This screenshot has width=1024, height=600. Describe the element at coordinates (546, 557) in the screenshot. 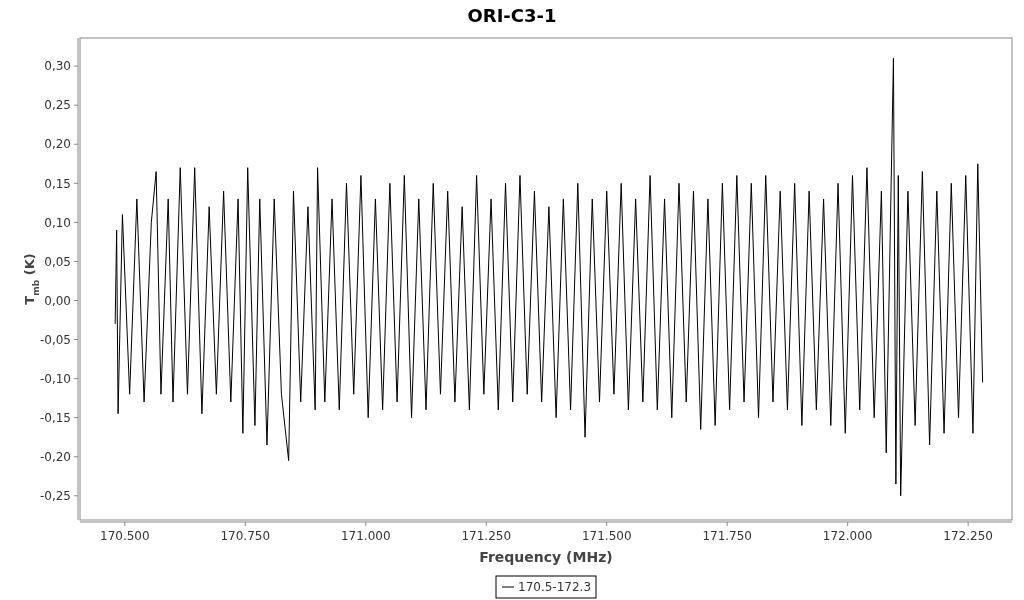

I see `x-axis-title: Frequency (MHz)` at that location.